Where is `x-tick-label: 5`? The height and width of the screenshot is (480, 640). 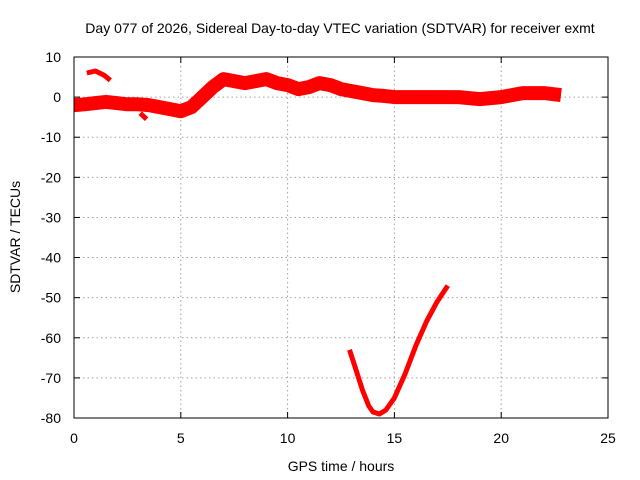
x-tick-label: 5 is located at coordinates (181, 438).